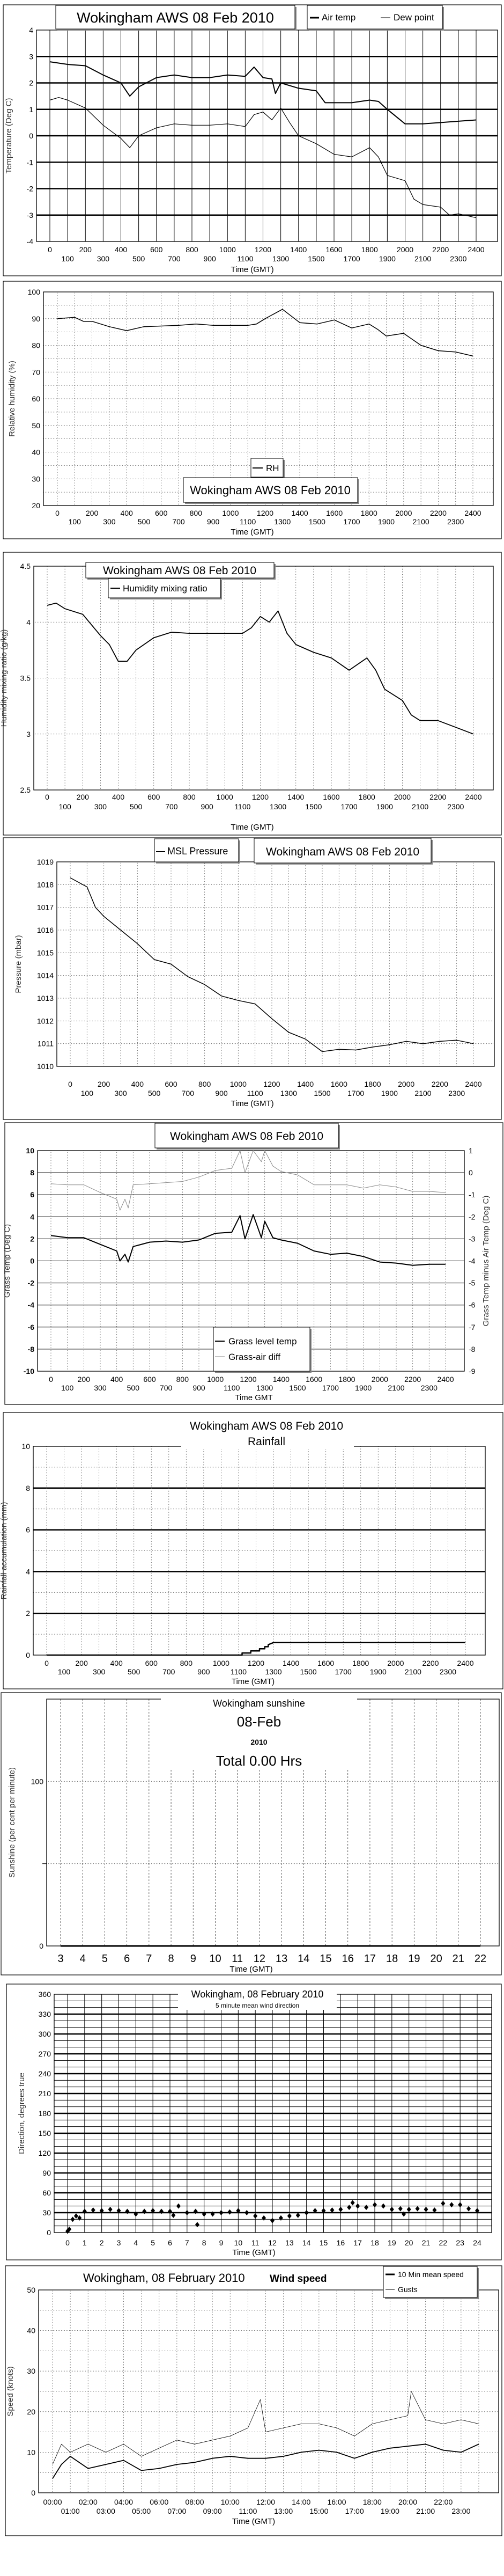 Image resolution: width=504 pixels, height=2576 pixels. Describe the element at coordinates (298, 2279) in the screenshot. I see `chart-subtitle: Wind speed` at that location.